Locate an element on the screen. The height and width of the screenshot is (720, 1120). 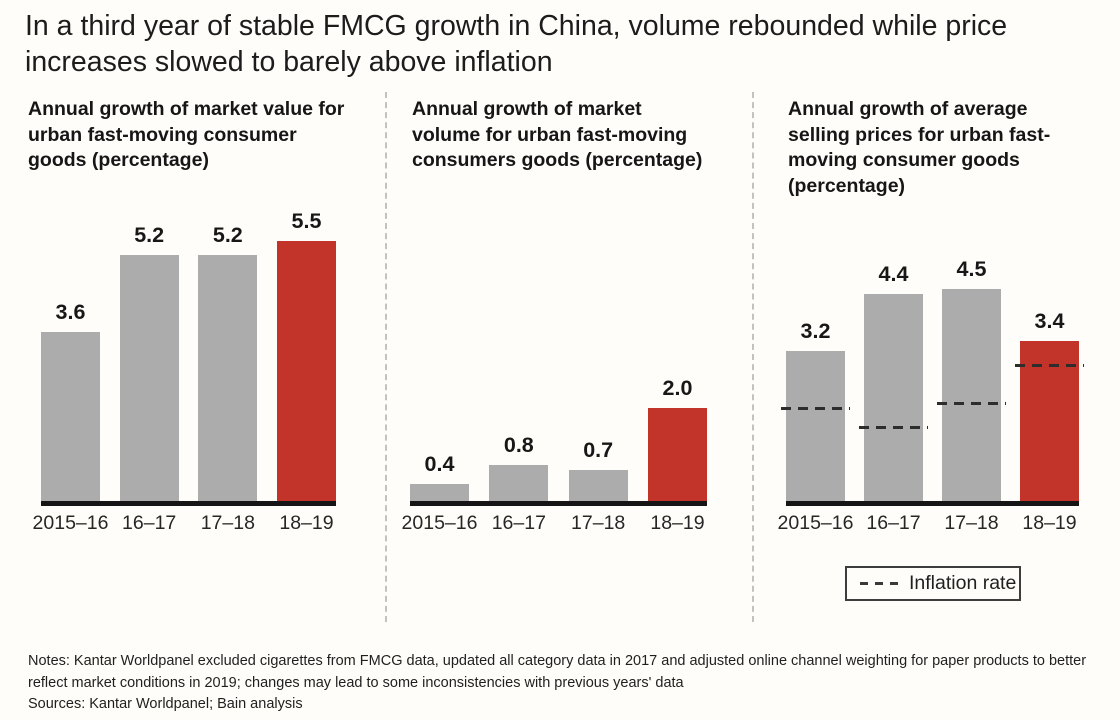
bar-value-label: 4.5 is located at coordinates (971, 269).